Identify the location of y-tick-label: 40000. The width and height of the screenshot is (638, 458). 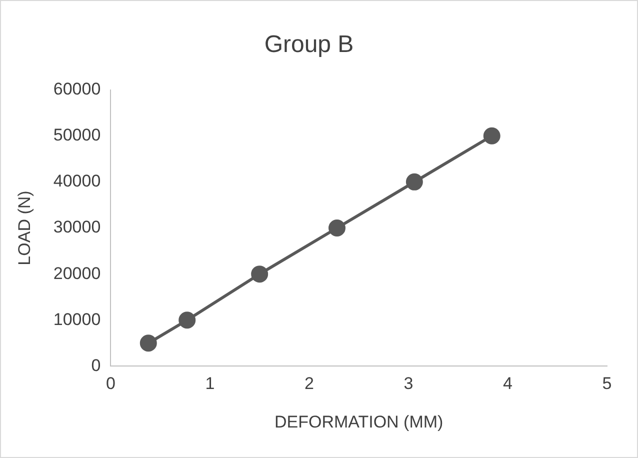
(77, 181).